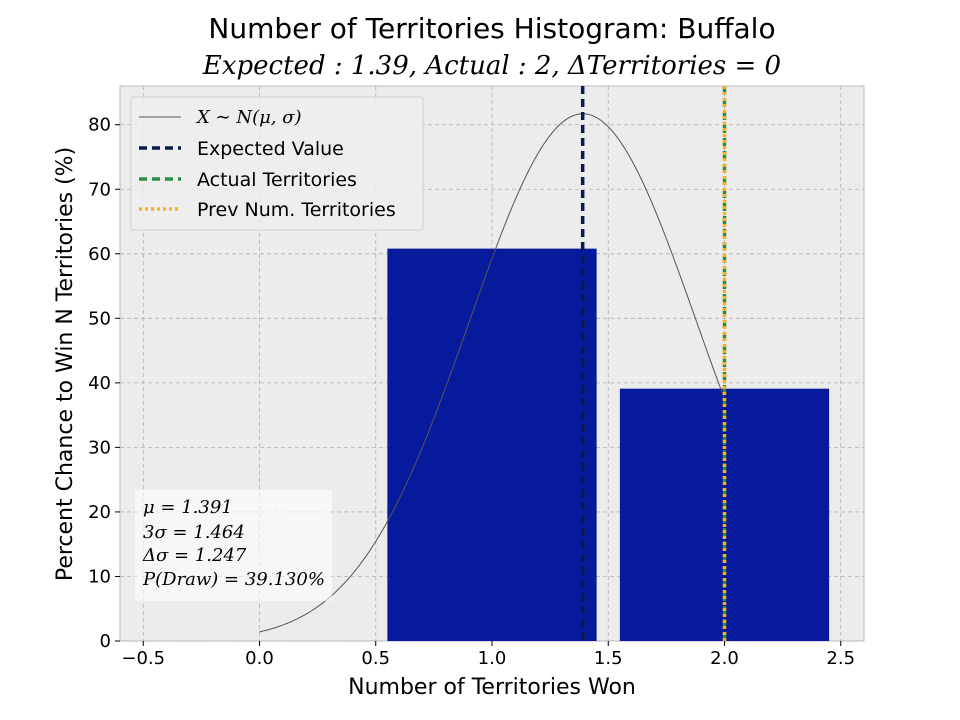  I want to click on y-tick-label: 30, so click(99, 447).